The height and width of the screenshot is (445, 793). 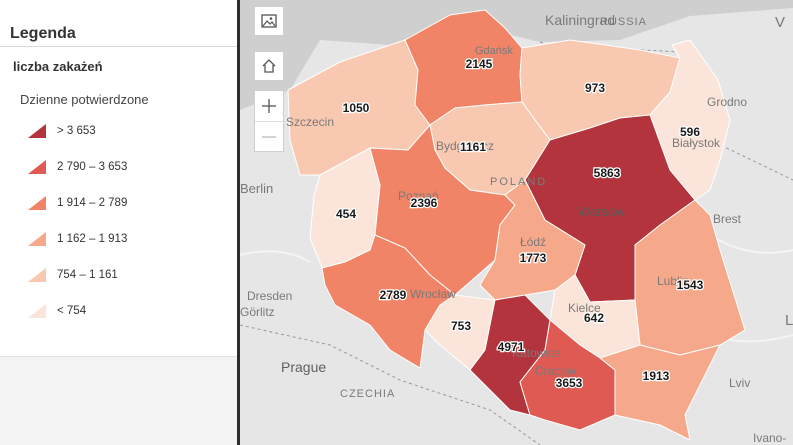 What do you see at coordinates (536, 353) in the screenshot?
I see `place-label: Katowice` at bounding box center [536, 353].